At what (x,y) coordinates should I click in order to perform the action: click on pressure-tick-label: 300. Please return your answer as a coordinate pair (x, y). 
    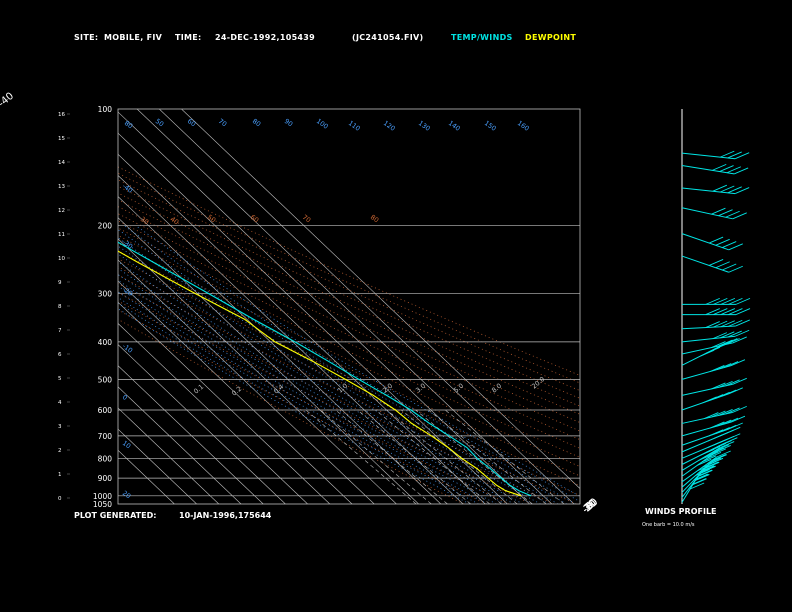
    Looking at the image, I should click on (105, 294).